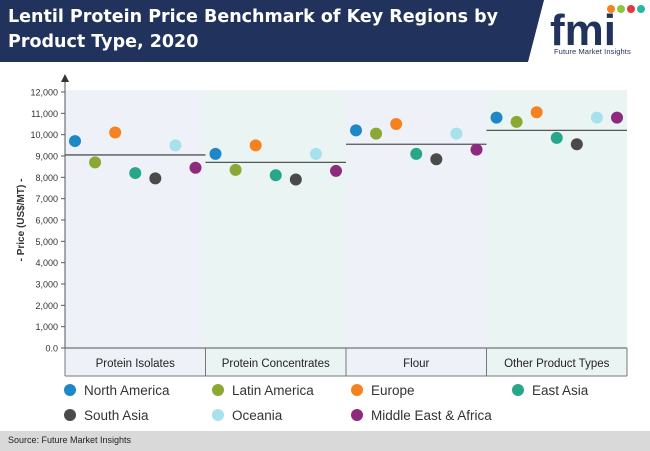 The height and width of the screenshot is (451, 650). I want to click on fmi-logo: fmi Future Market Insights, so click(589, 31).